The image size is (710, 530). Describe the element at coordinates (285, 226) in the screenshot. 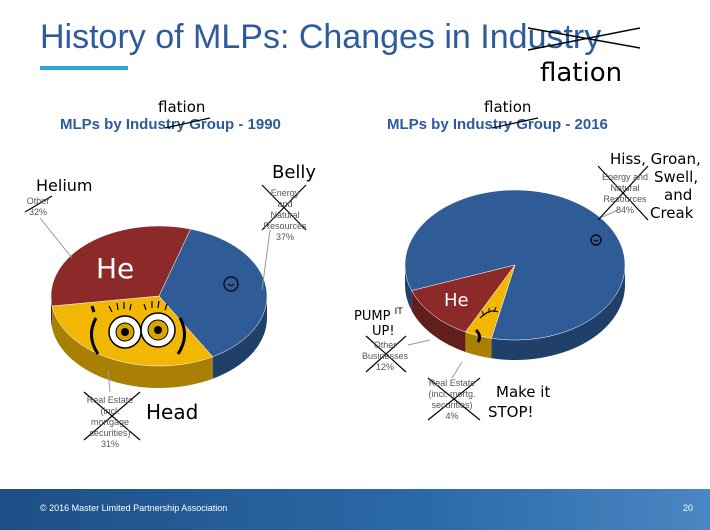

I see `label-1990-energy-line3: Resources` at that location.